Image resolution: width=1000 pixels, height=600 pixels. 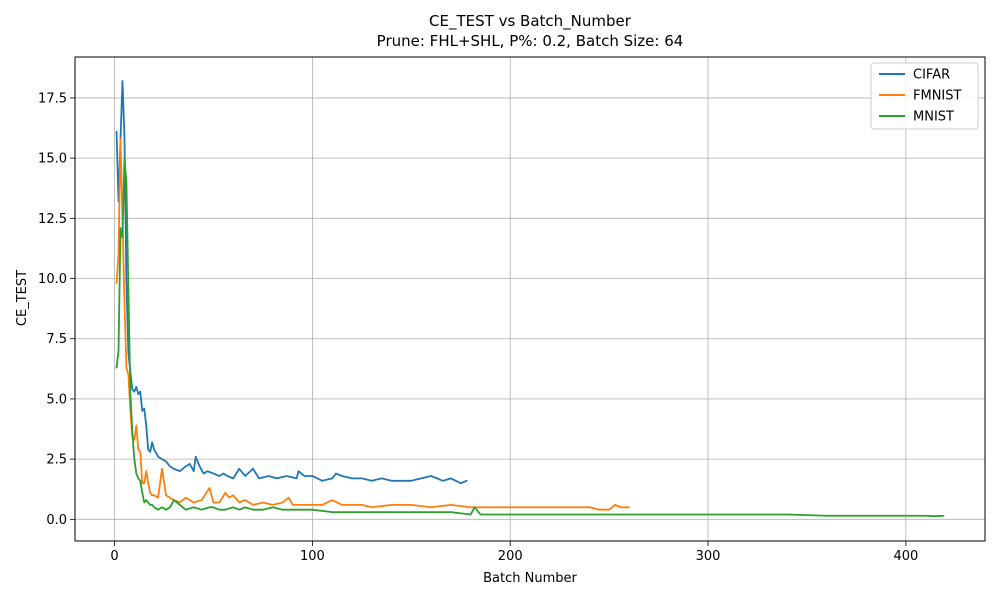 What do you see at coordinates (52, 98) in the screenshot?
I see `y-tick-label: 17.5` at bounding box center [52, 98].